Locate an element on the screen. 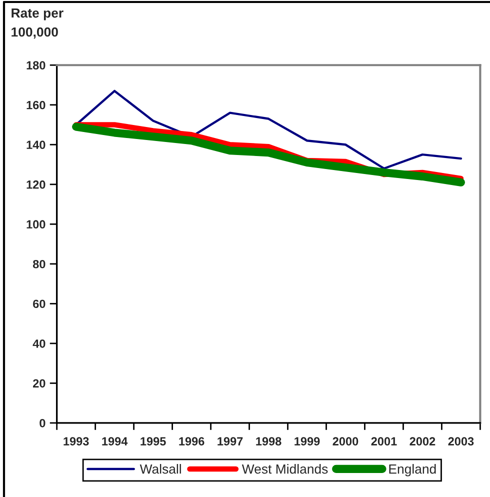 Image resolution: width=490 pixels, height=497 pixels. y-tick-label: 60 is located at coordinates (39, 304).